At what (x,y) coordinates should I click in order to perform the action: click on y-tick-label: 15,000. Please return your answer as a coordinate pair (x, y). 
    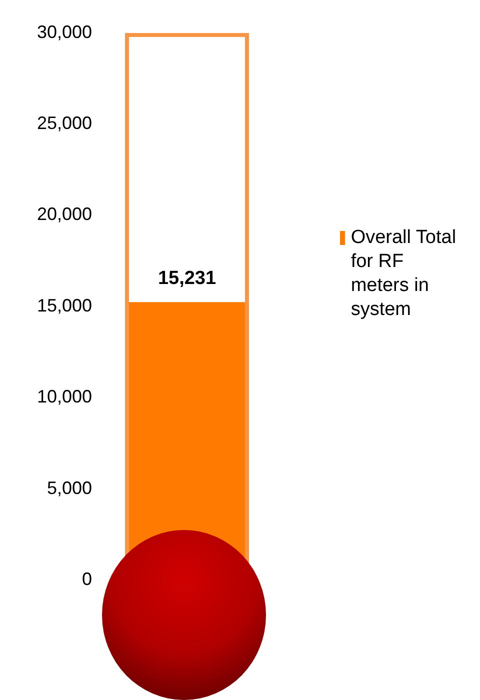
    Looking at the image, I should click on (64, 305).